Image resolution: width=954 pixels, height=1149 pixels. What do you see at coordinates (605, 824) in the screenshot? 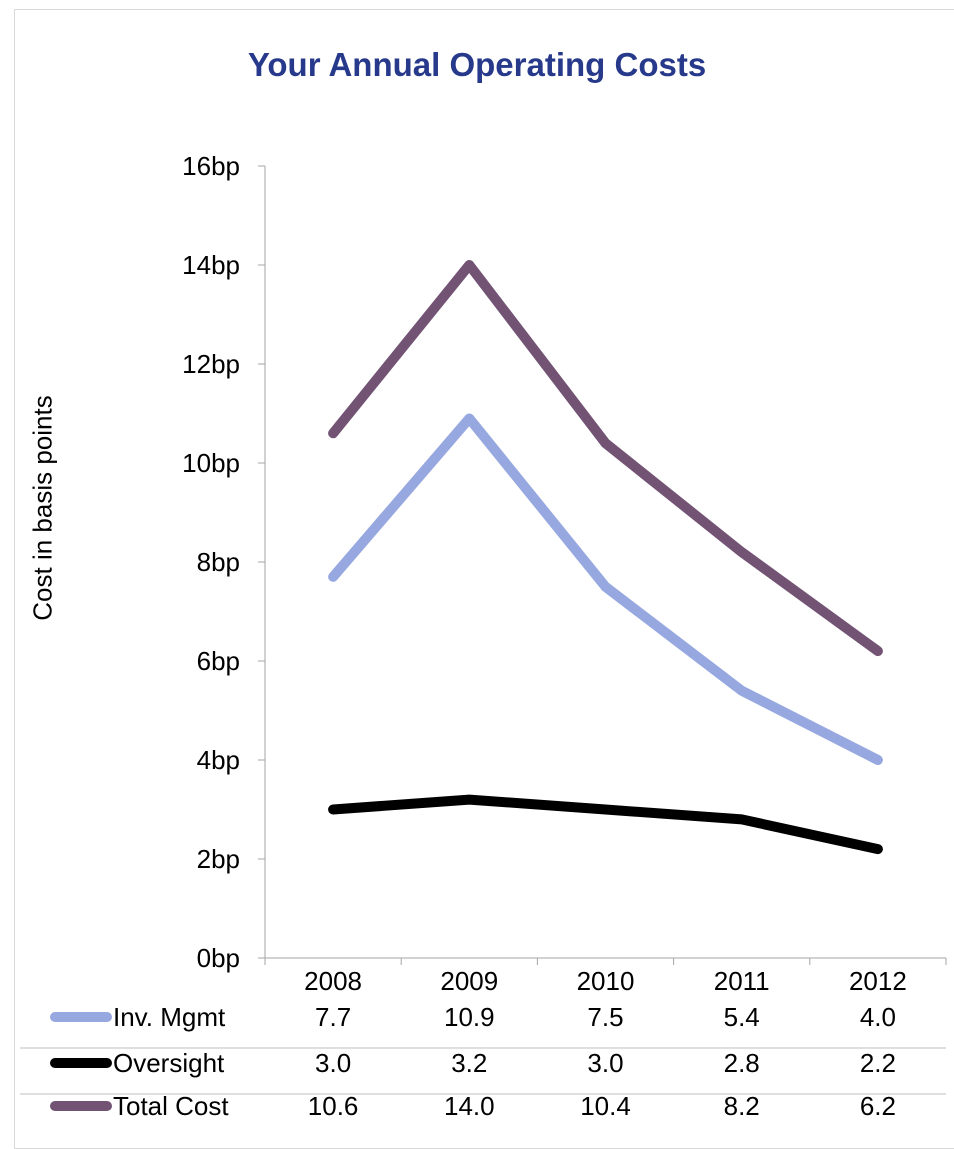
I see `series-line-oversight` at bounding box center [605, 824].